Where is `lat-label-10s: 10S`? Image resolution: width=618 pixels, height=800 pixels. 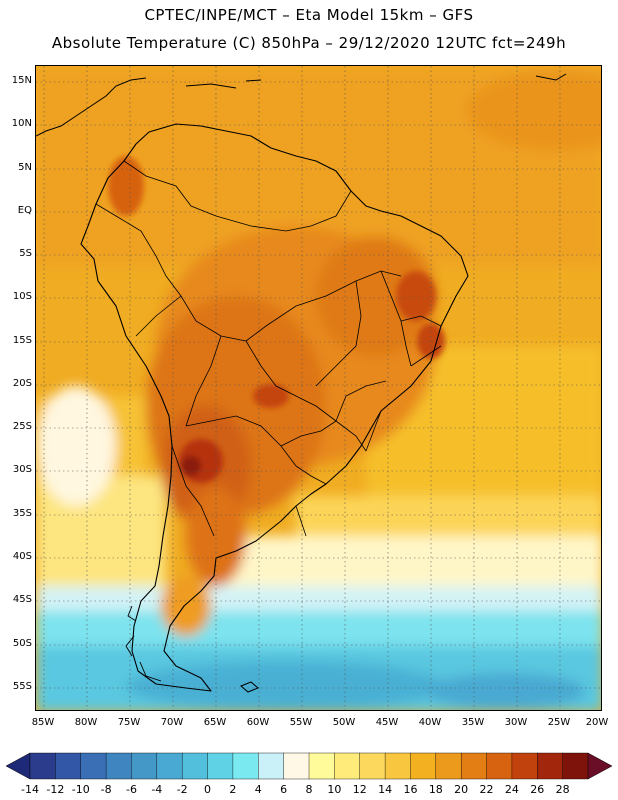
lat-label-10s: 10S is located at coordinates (22, 296).